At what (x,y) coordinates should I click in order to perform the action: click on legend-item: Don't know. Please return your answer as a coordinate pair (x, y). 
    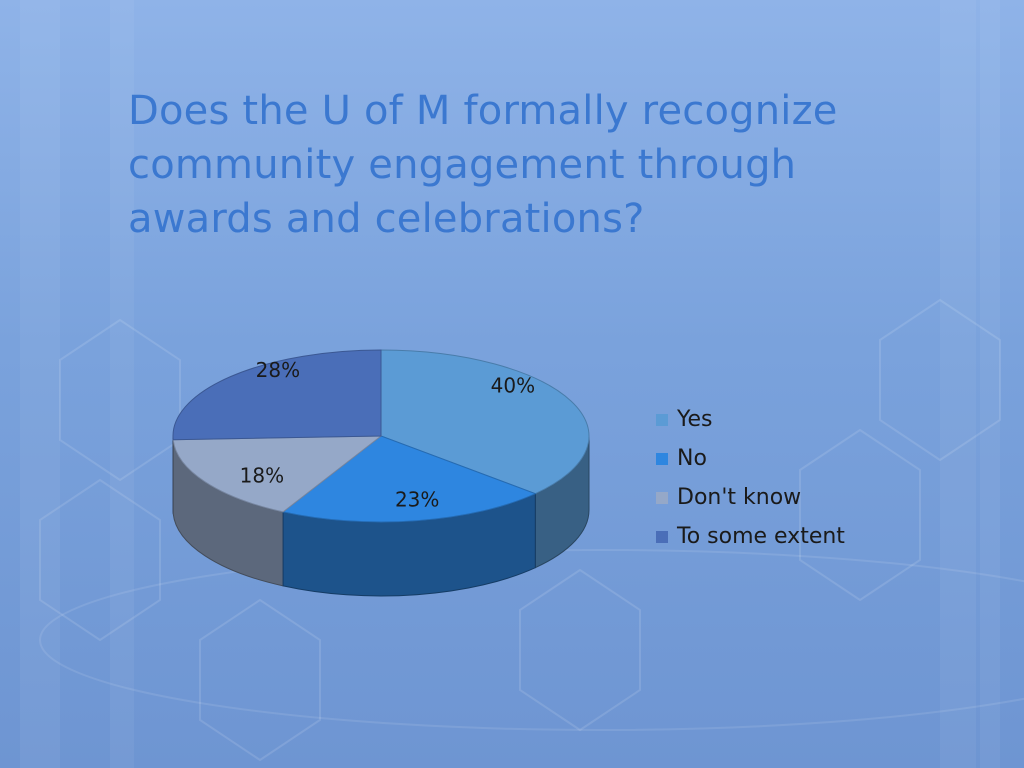
    Looking at the image, I should click on (750, 497).